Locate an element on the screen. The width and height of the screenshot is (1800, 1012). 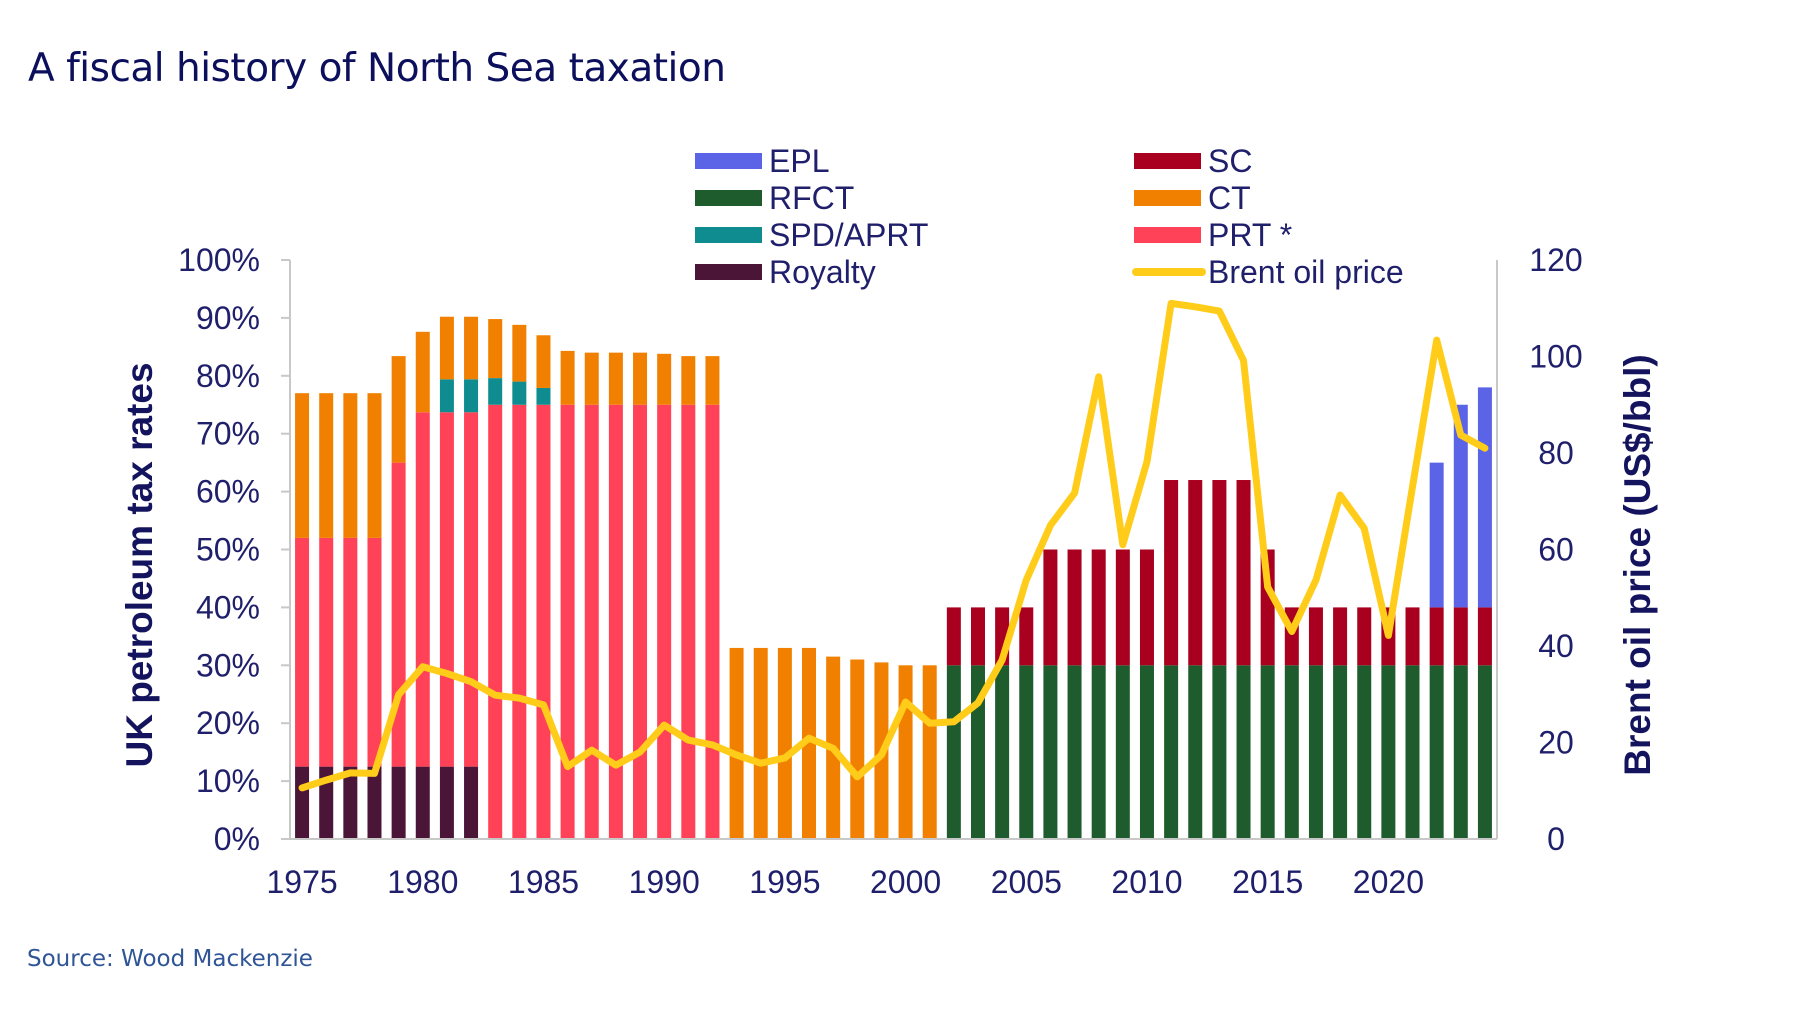
bar-prt-1980 is located at coordinates (422, 589).